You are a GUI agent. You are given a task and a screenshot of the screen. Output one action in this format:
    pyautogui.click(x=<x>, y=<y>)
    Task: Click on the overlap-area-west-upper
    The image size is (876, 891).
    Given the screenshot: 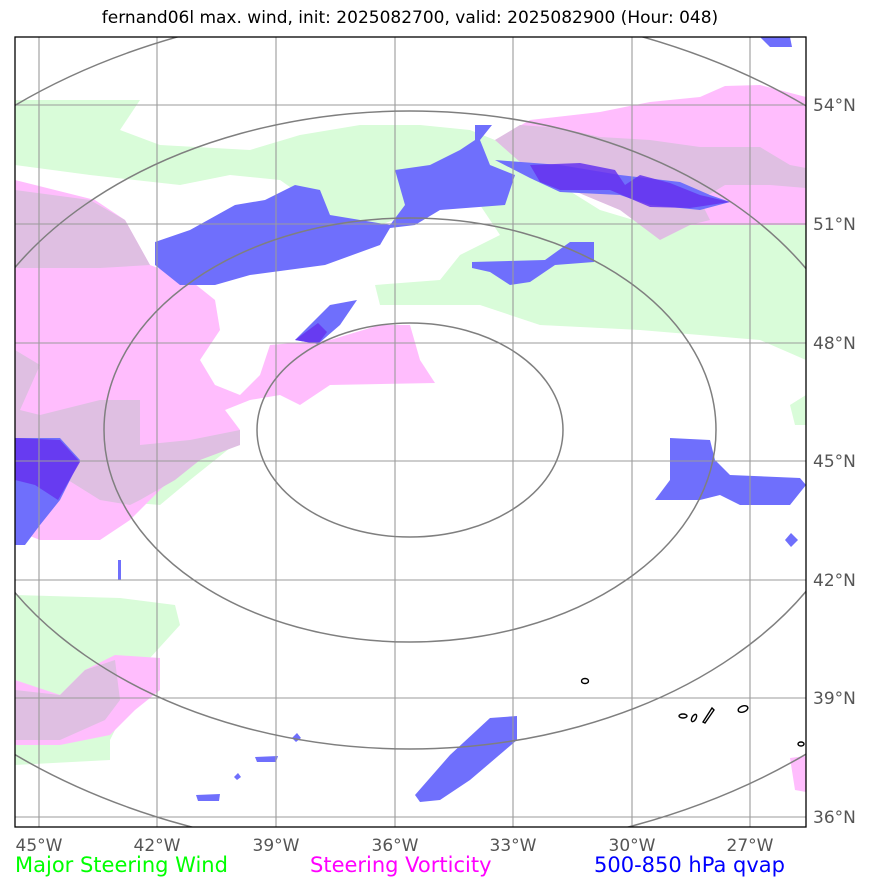 What is the action you would take?
    pyautogui.click(x=82, y=229)
    